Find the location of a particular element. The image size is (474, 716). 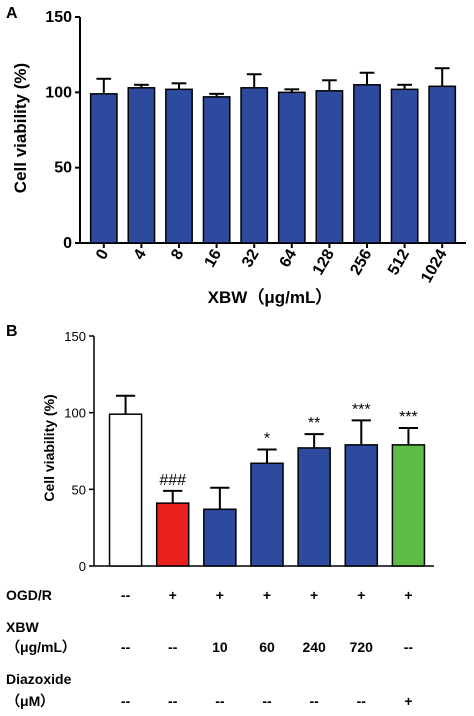

a-x-tick-label: 16 is located at coordinates (213, 258).